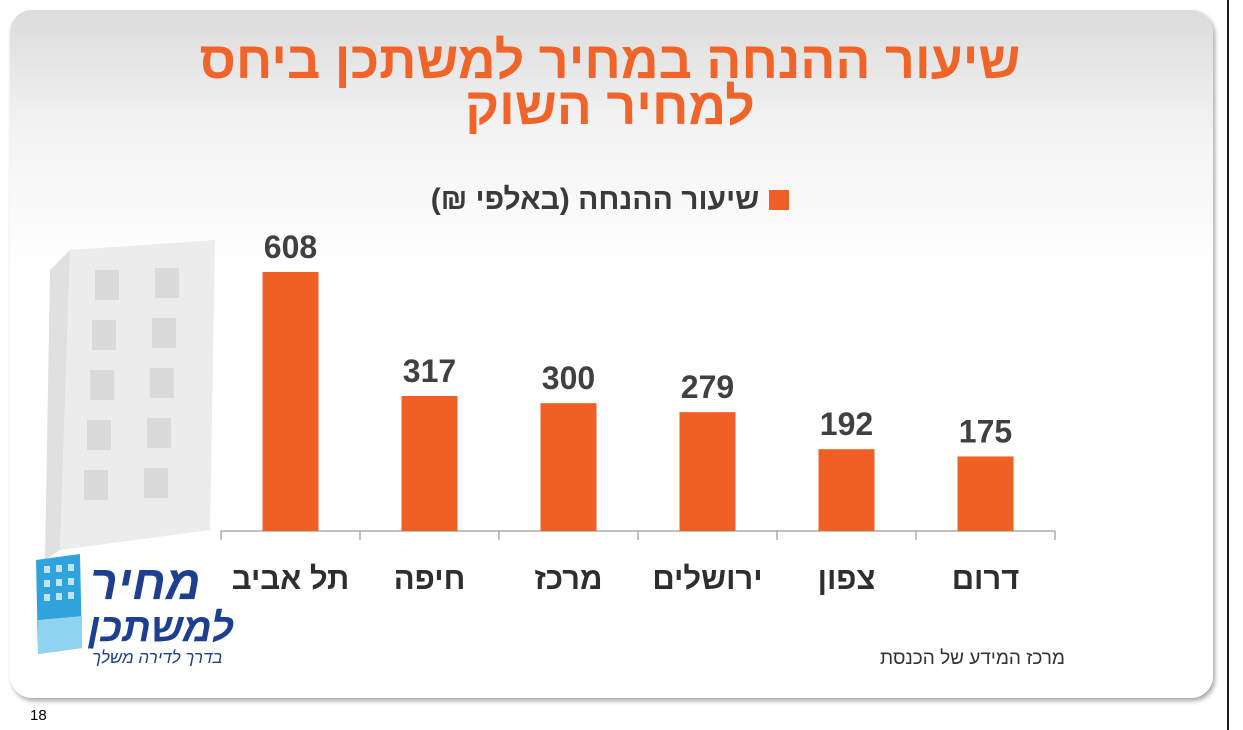  I want to click on data-label-5: 192, so click(846, 424).